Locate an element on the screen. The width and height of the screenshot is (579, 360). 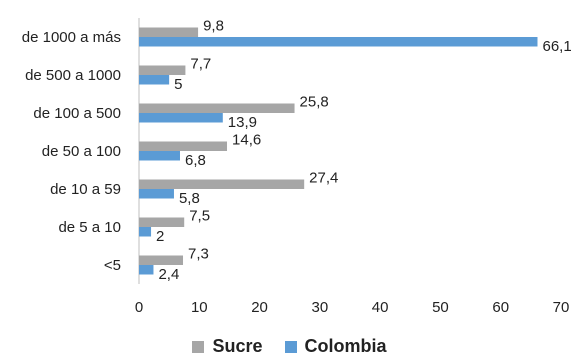
data-label-colombia-row-2: 13,9 is located at coordinates (242, 122).